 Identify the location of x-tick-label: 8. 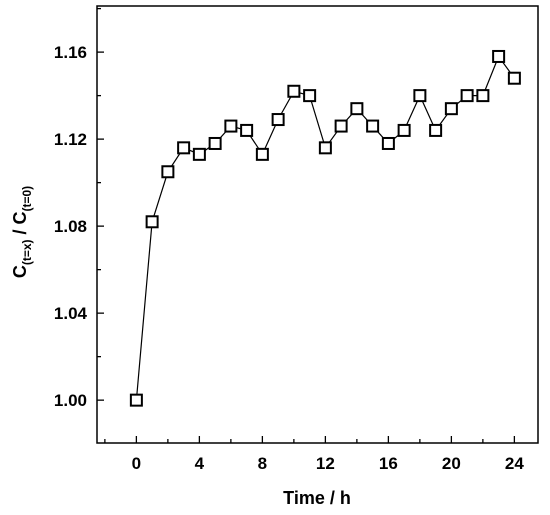
(262, 463).